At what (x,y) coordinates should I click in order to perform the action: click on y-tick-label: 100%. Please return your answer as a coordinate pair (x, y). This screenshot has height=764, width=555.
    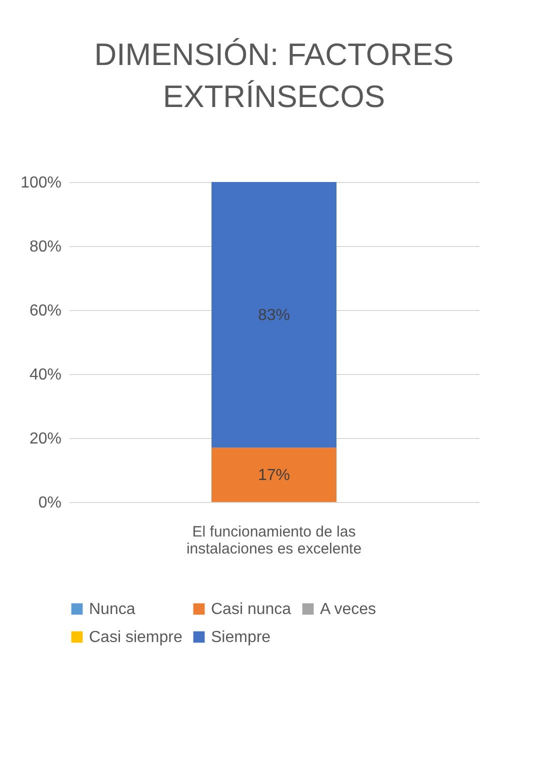
    Looking at the image, I should click on (41, 183).